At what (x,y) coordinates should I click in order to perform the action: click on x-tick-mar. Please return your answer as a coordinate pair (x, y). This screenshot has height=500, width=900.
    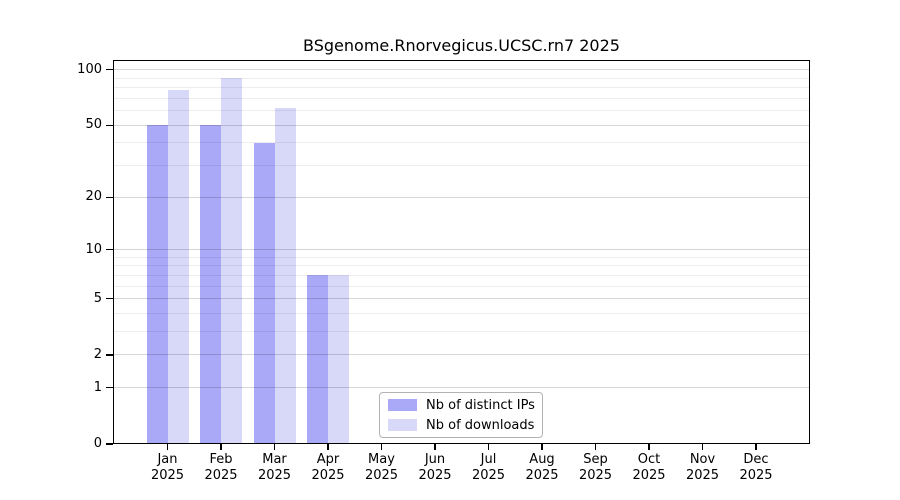
    Looking at the image, I should click on (274, 447).